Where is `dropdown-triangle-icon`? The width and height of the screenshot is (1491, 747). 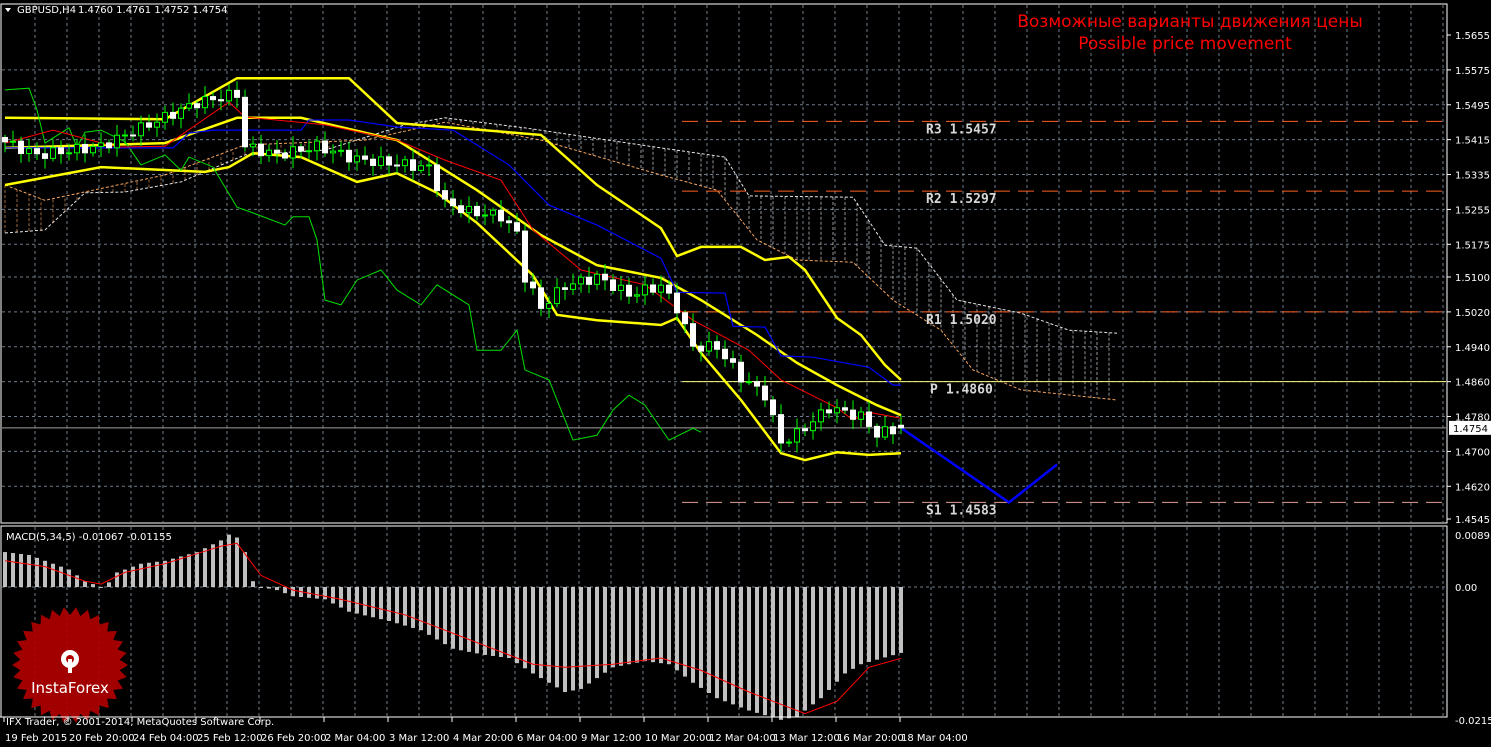
dropdown-triangle-icon is located at coordinates (8, 10).